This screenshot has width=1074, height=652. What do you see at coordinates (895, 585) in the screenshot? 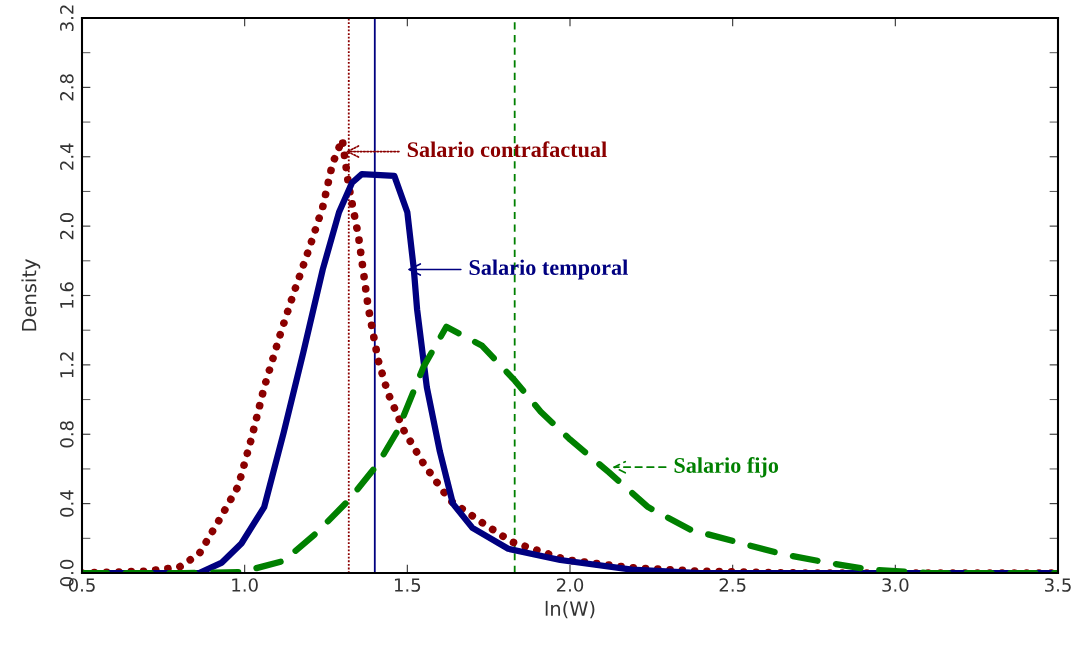
I see `x-tick-label: 3.0` at bounding box center [895, 585].